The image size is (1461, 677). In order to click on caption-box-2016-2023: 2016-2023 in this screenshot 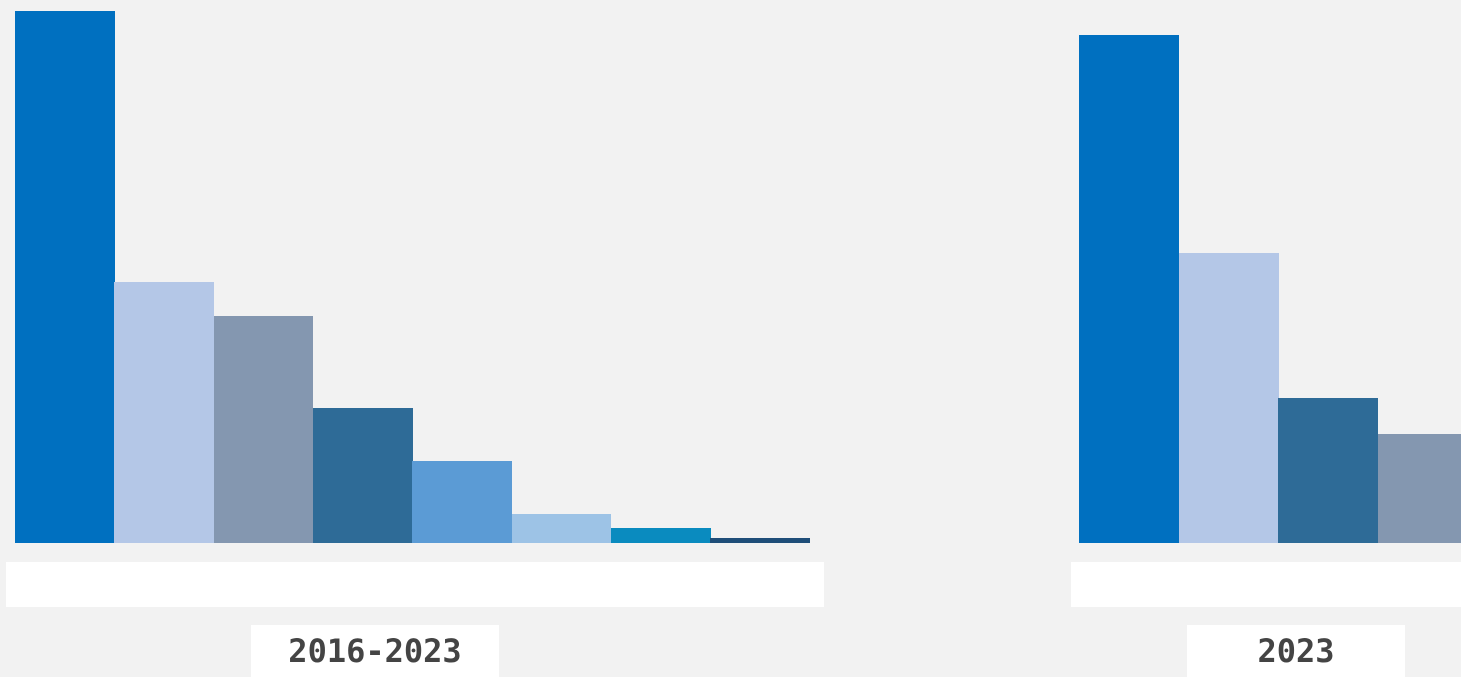, I will do `click(375, 651)`.